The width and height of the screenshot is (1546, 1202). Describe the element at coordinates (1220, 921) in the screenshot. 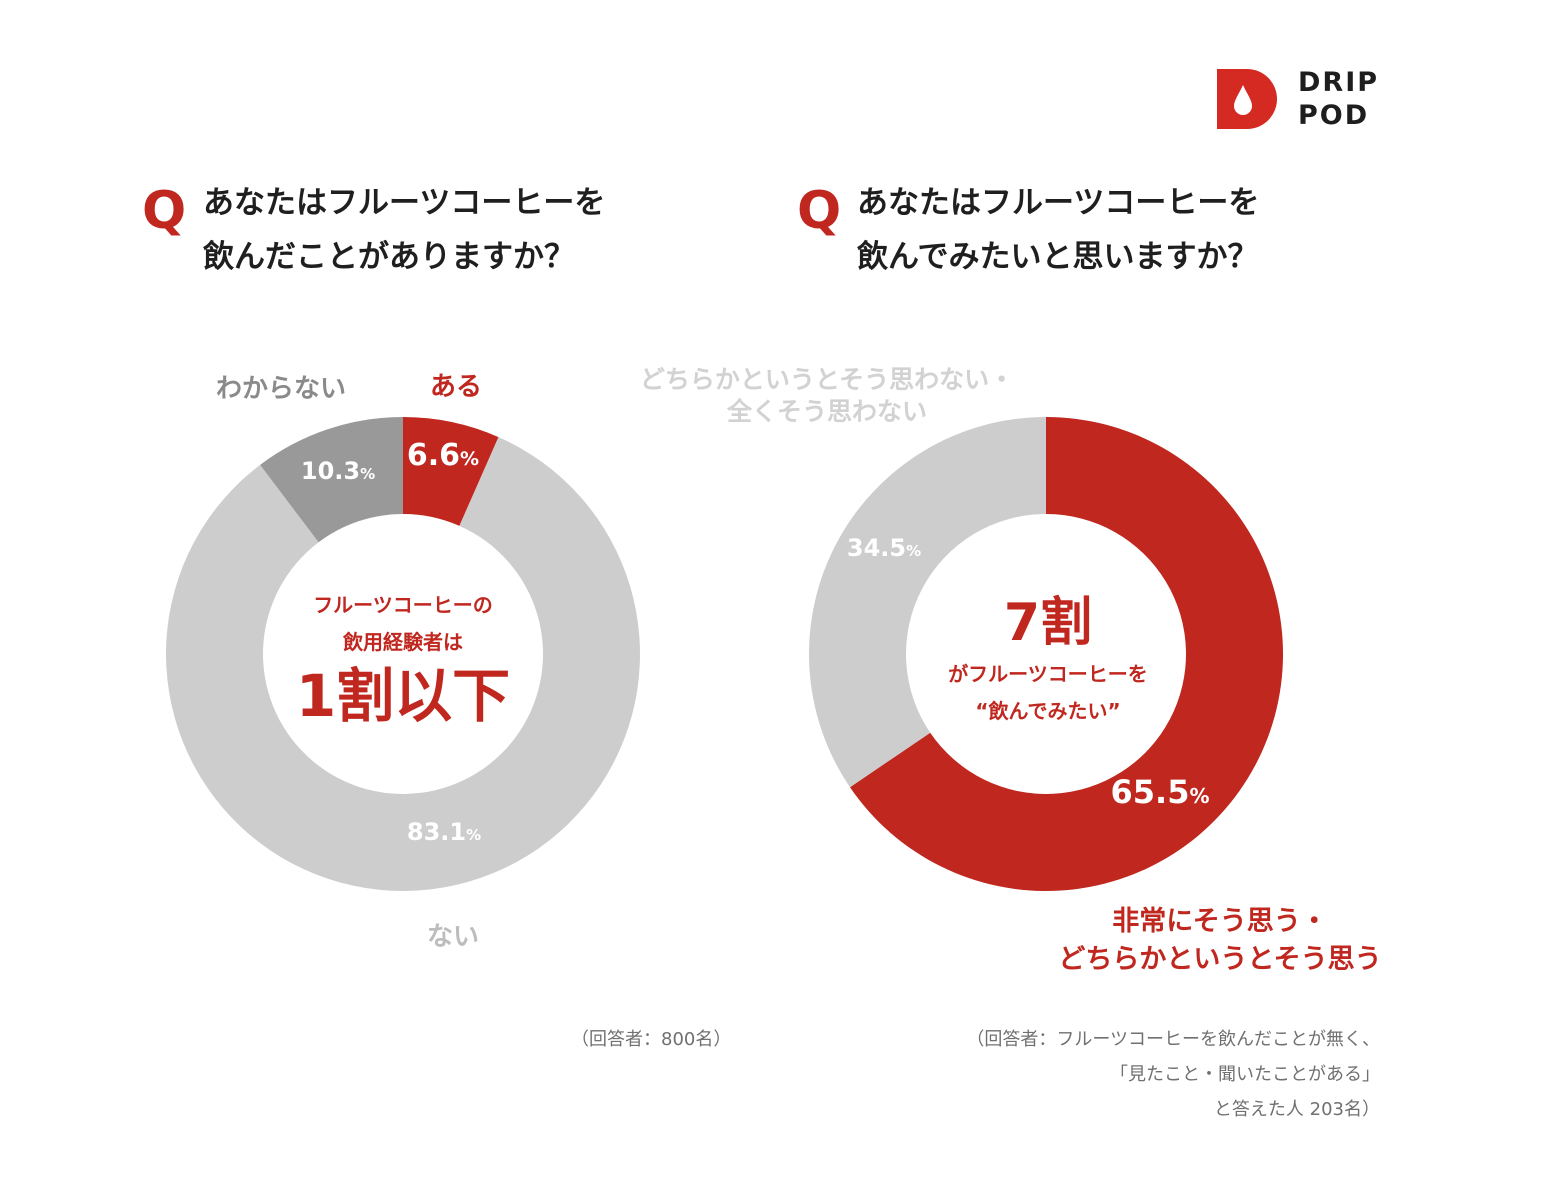

I see `chart-2-label-positive-line-1: 非常にそう思う・` at that location.